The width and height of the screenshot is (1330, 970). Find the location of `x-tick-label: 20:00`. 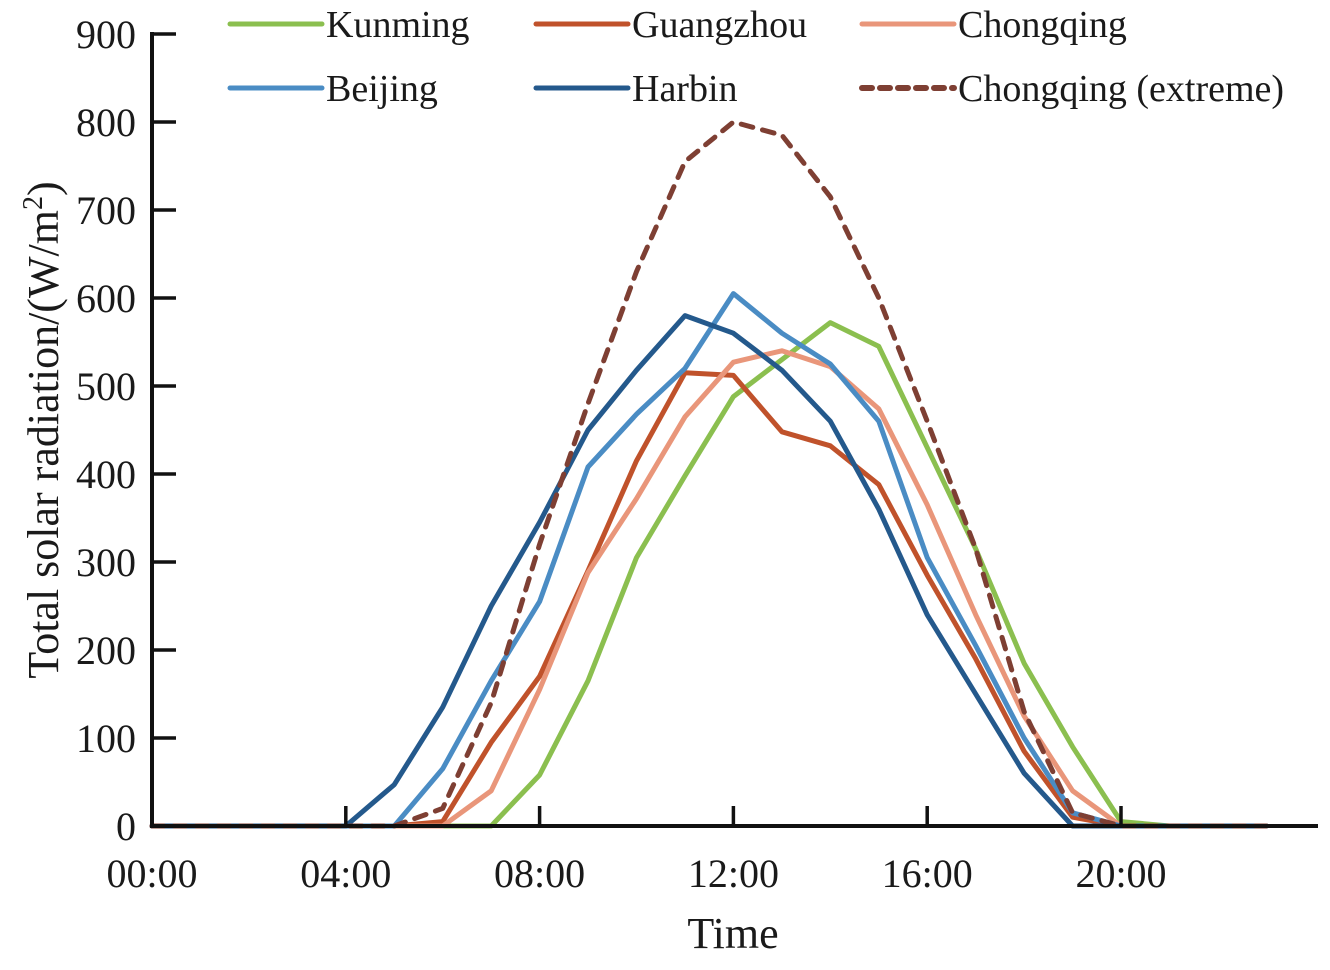

x-tick-label: 20:00 is located at coordinates (1120, 873).